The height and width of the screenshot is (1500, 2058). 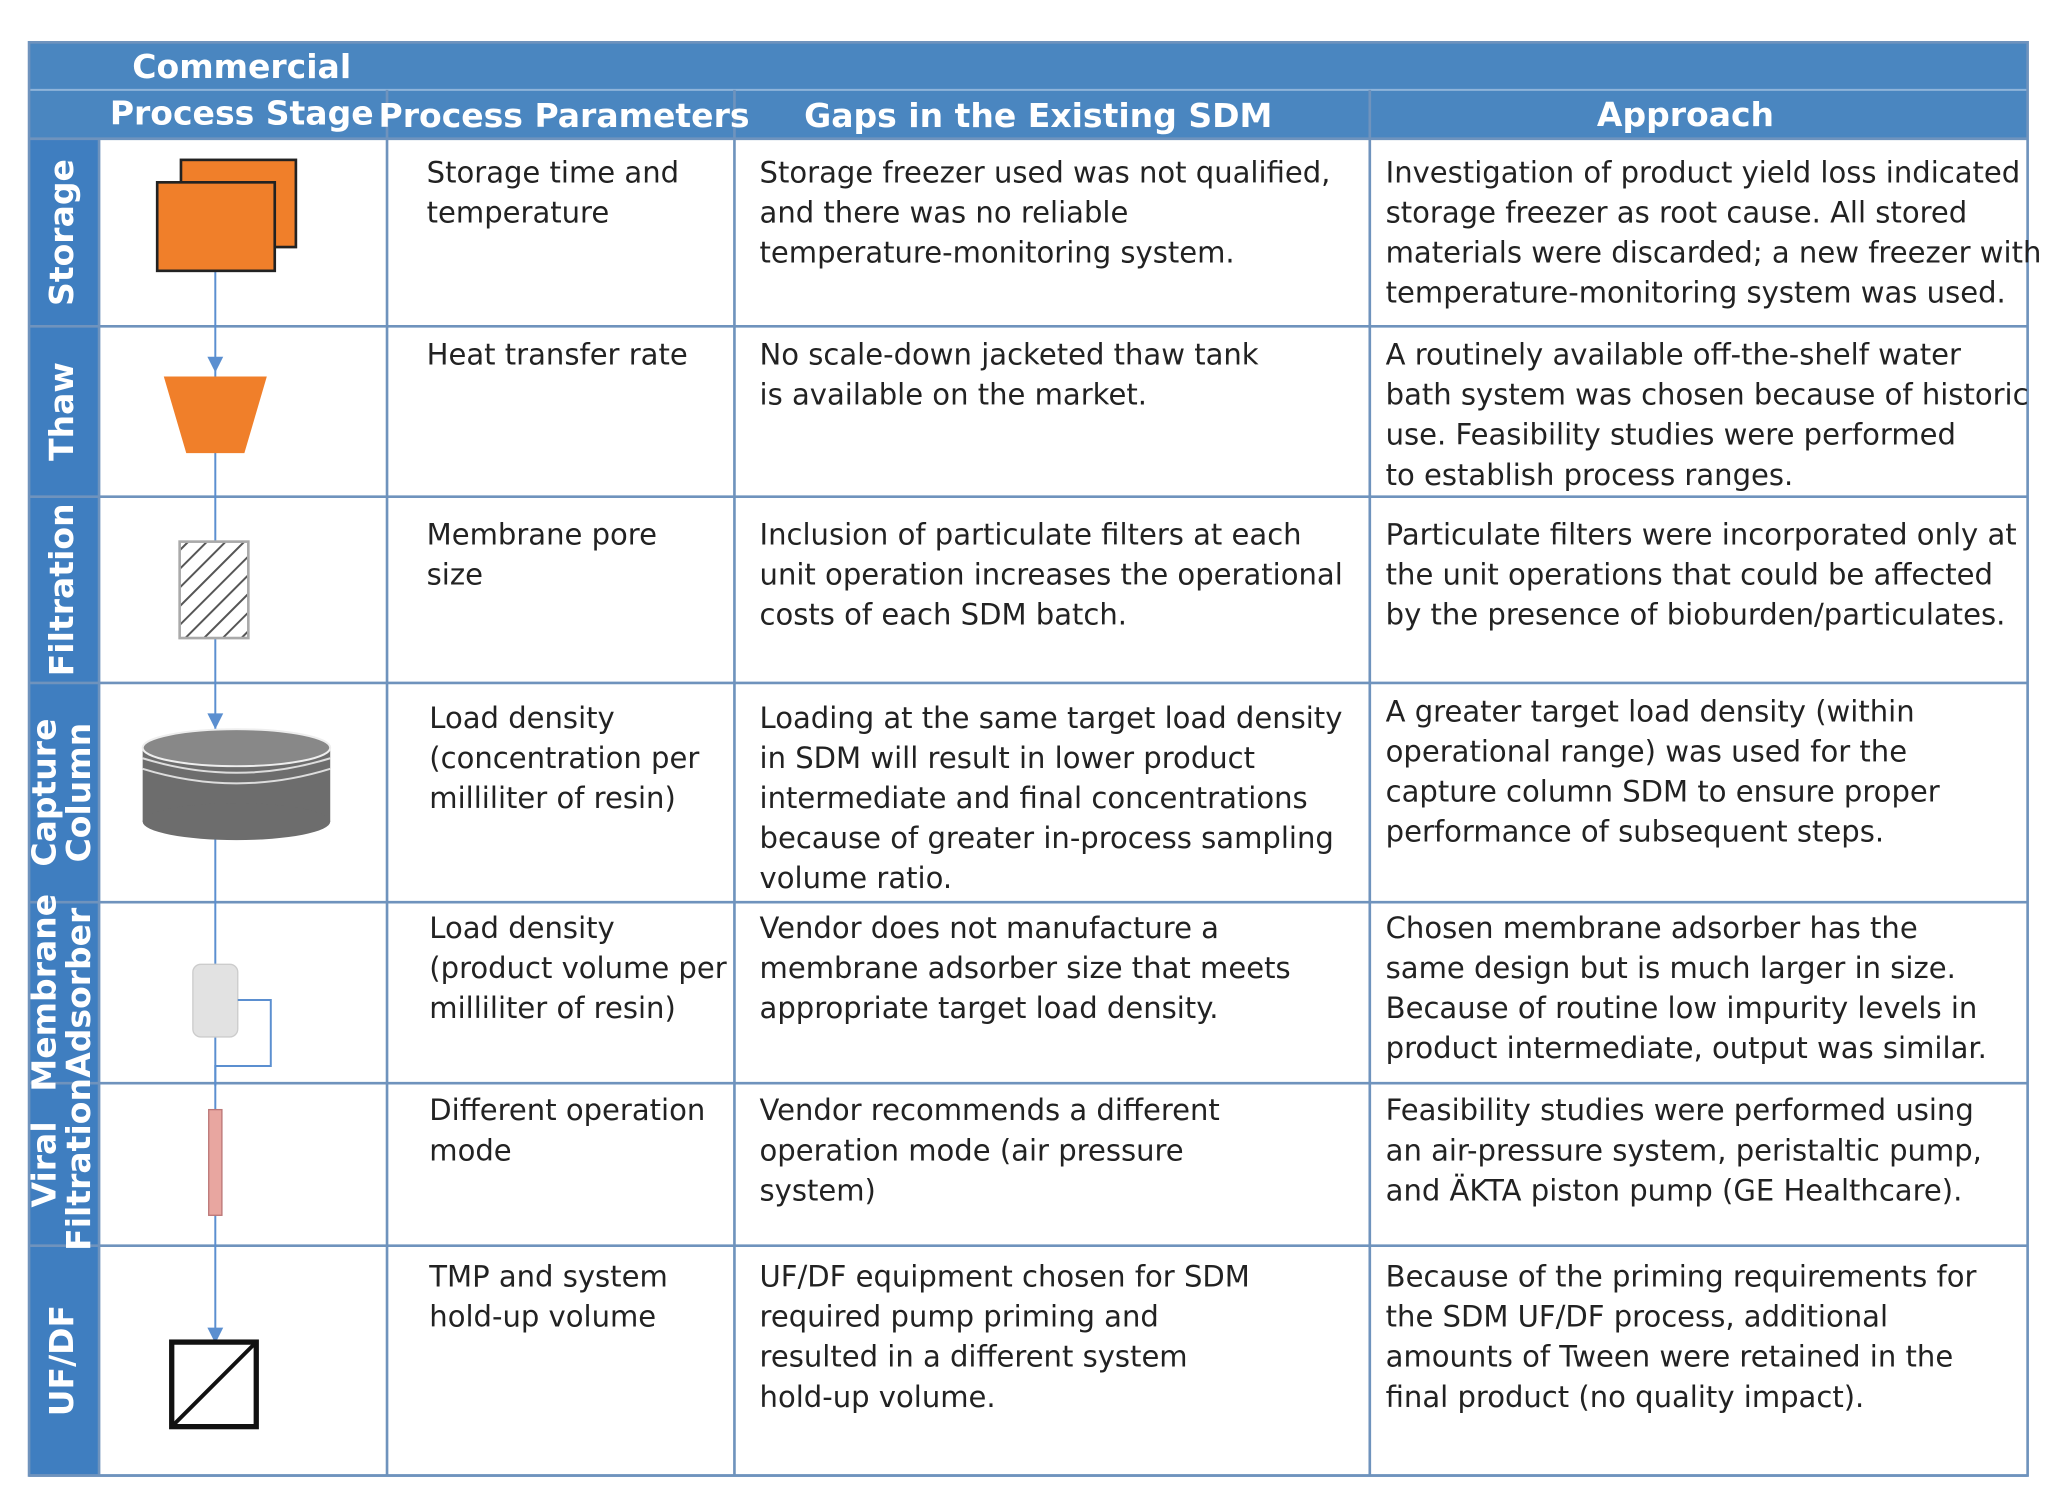 What do you see at coordinates (959, 1317) in the screenshot?
I see `gaps-line: required pump priming and` at bounding box center [959, 1317].